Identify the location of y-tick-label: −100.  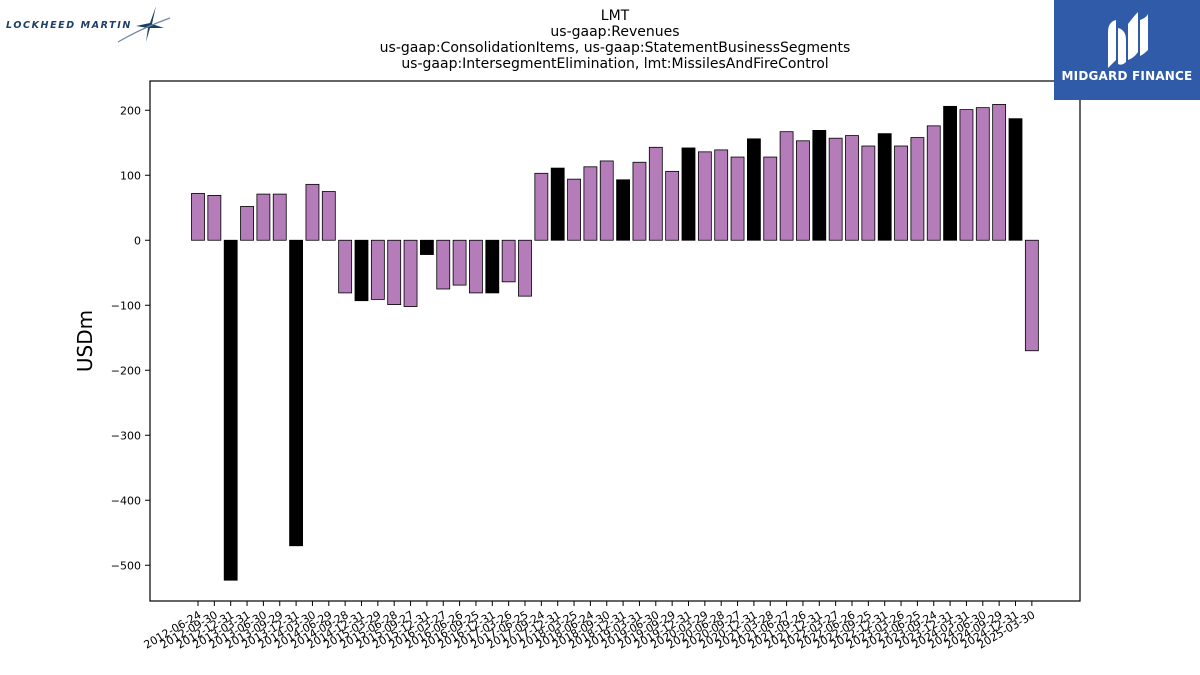
(126, 305).